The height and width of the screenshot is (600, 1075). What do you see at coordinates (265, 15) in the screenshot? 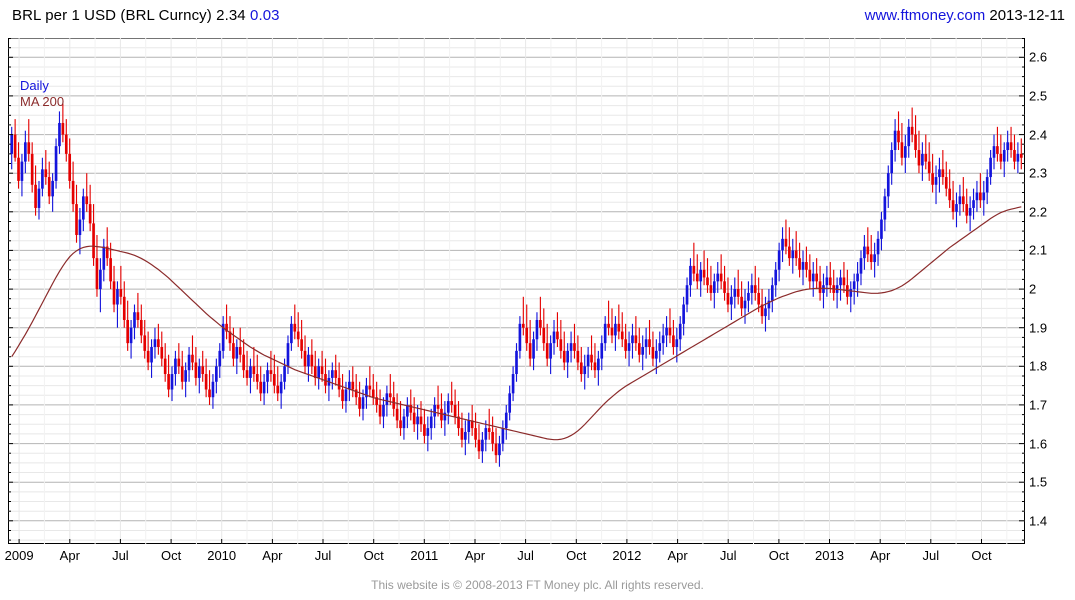
I see `price-change: 0.03` at bounding box center [265, 15].